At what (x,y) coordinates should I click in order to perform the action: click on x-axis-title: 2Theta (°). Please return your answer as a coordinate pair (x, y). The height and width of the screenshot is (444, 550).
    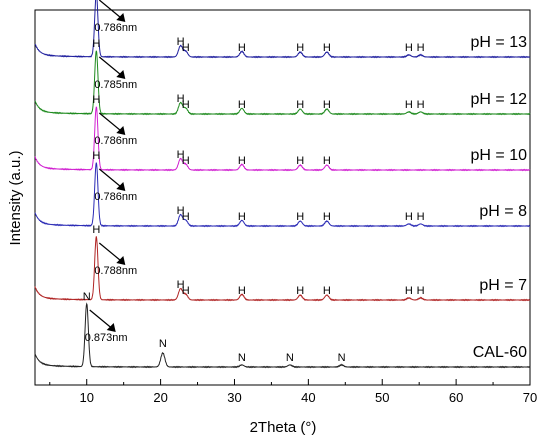
    Looking at the image, I should click on (283, 427).